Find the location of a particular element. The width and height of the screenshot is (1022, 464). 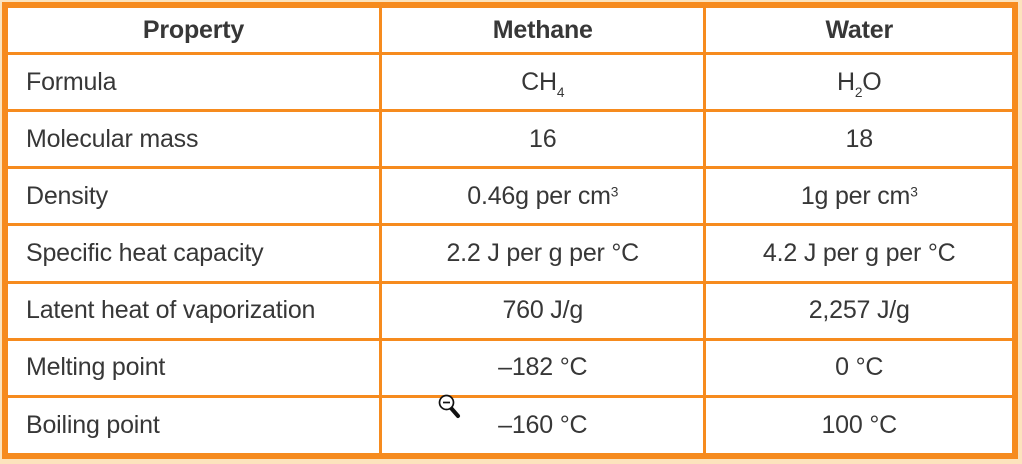

header-water: Water is located at coordinates (860, 29).